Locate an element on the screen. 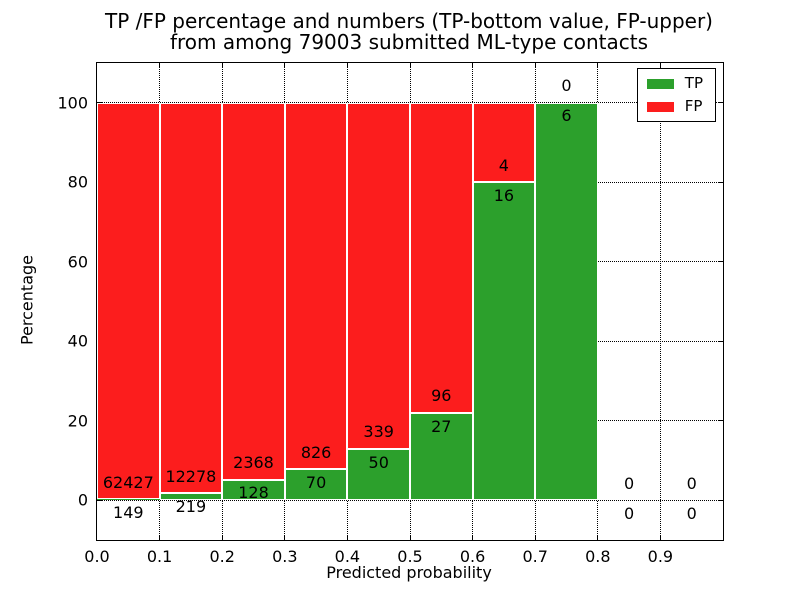  y-tick-label: 100 is located at coordinates (72, 103).